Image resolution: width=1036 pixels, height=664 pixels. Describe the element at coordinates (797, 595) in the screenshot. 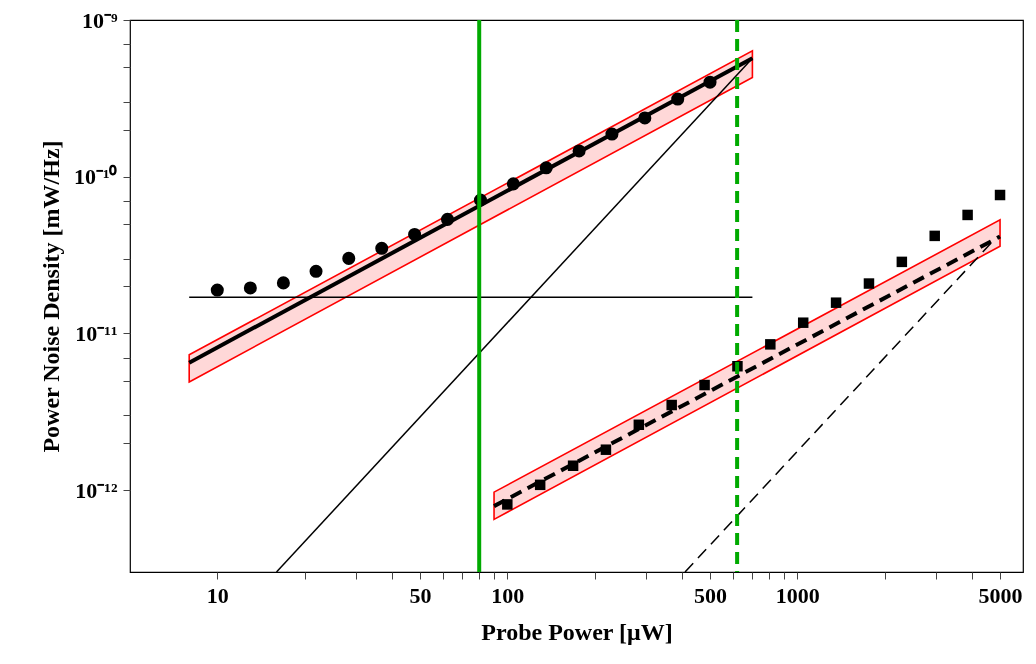

I see `x-tick-label: 1000` at that location.